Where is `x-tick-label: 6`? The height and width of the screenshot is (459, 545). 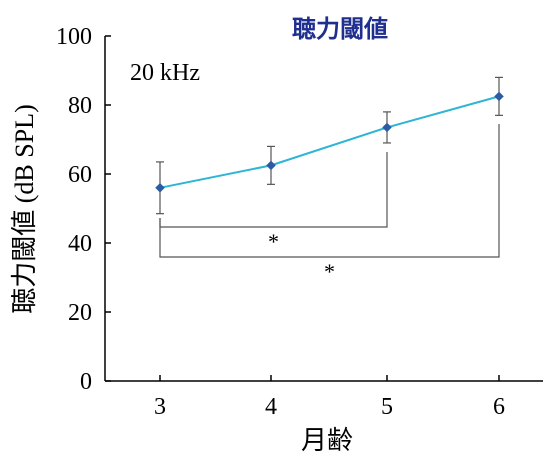 x-tick-label: 6 is located at coordinates (499, 407).